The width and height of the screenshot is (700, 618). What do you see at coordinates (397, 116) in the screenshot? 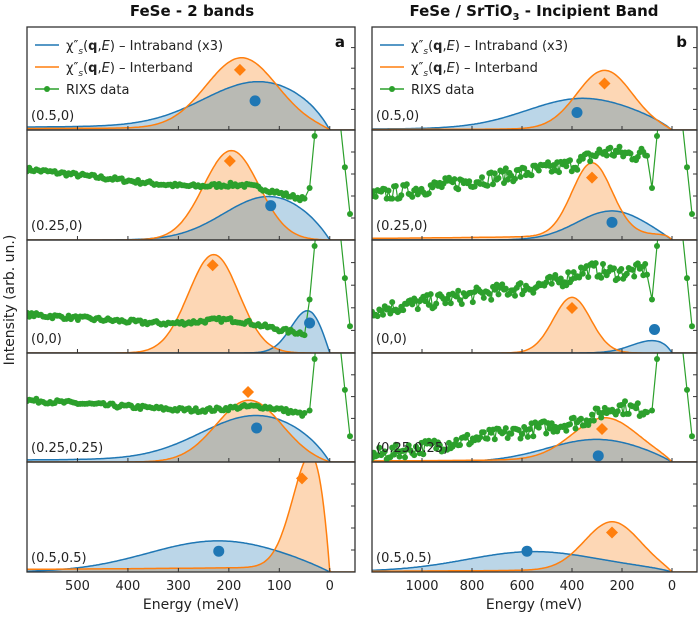
I see `q-label: (0.5,0)` at bounding box center [397, 116].